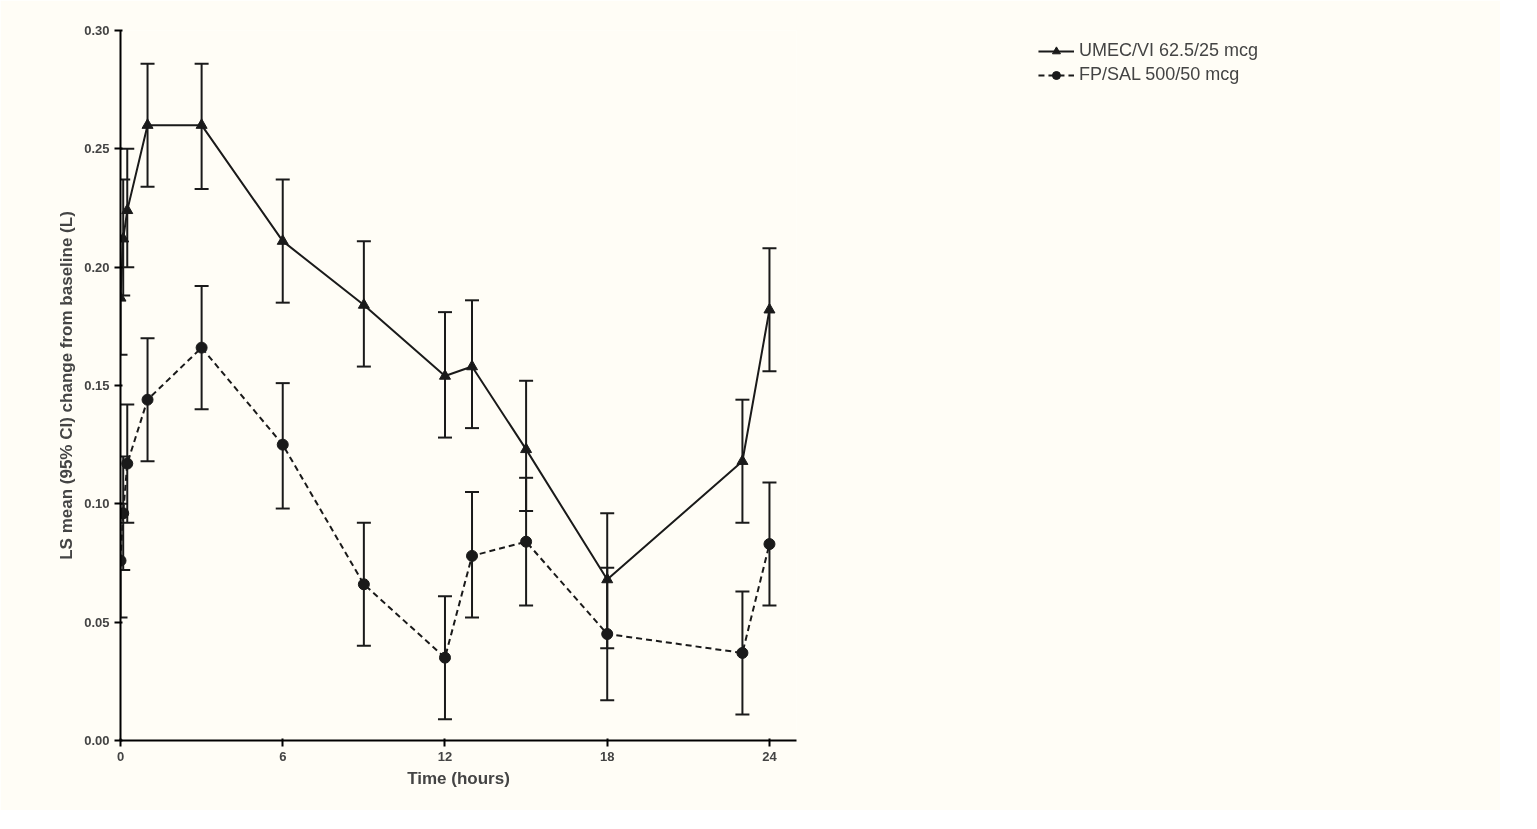  I want to click on x-tick-label: 18, so click(607, 756).